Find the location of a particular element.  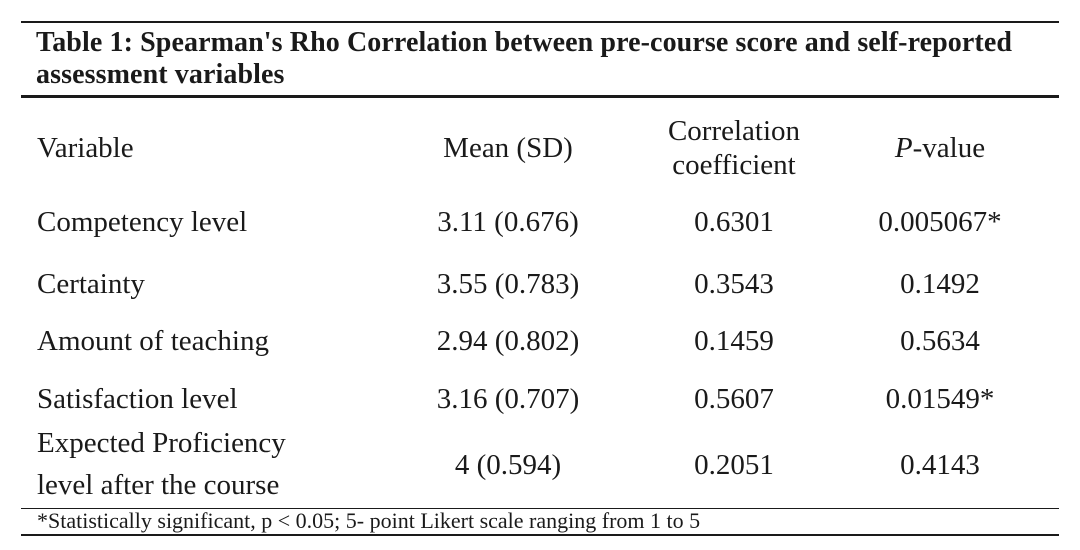

header-correlation-coefficient: Correlation coefficient is located at coordinates (734, 148).